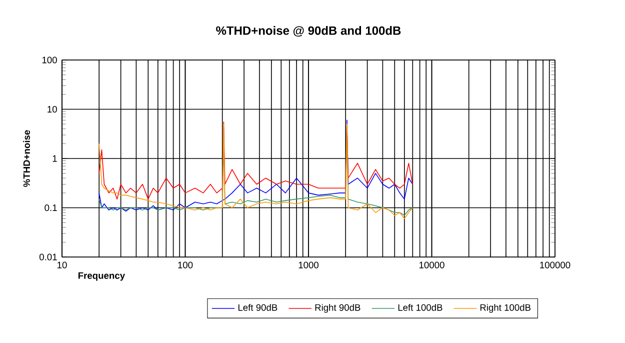 The width and height of the screenshot is (625, 343). Describe the element at coordinates (52, 109) in the screenshot. I see `y-tick-label: 10` at that location.